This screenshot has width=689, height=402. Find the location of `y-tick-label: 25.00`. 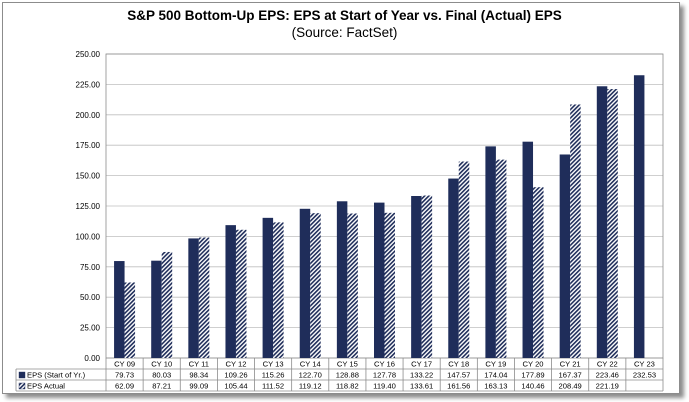

y-tick-label: 25.00 is located at coordinates (90, 328).